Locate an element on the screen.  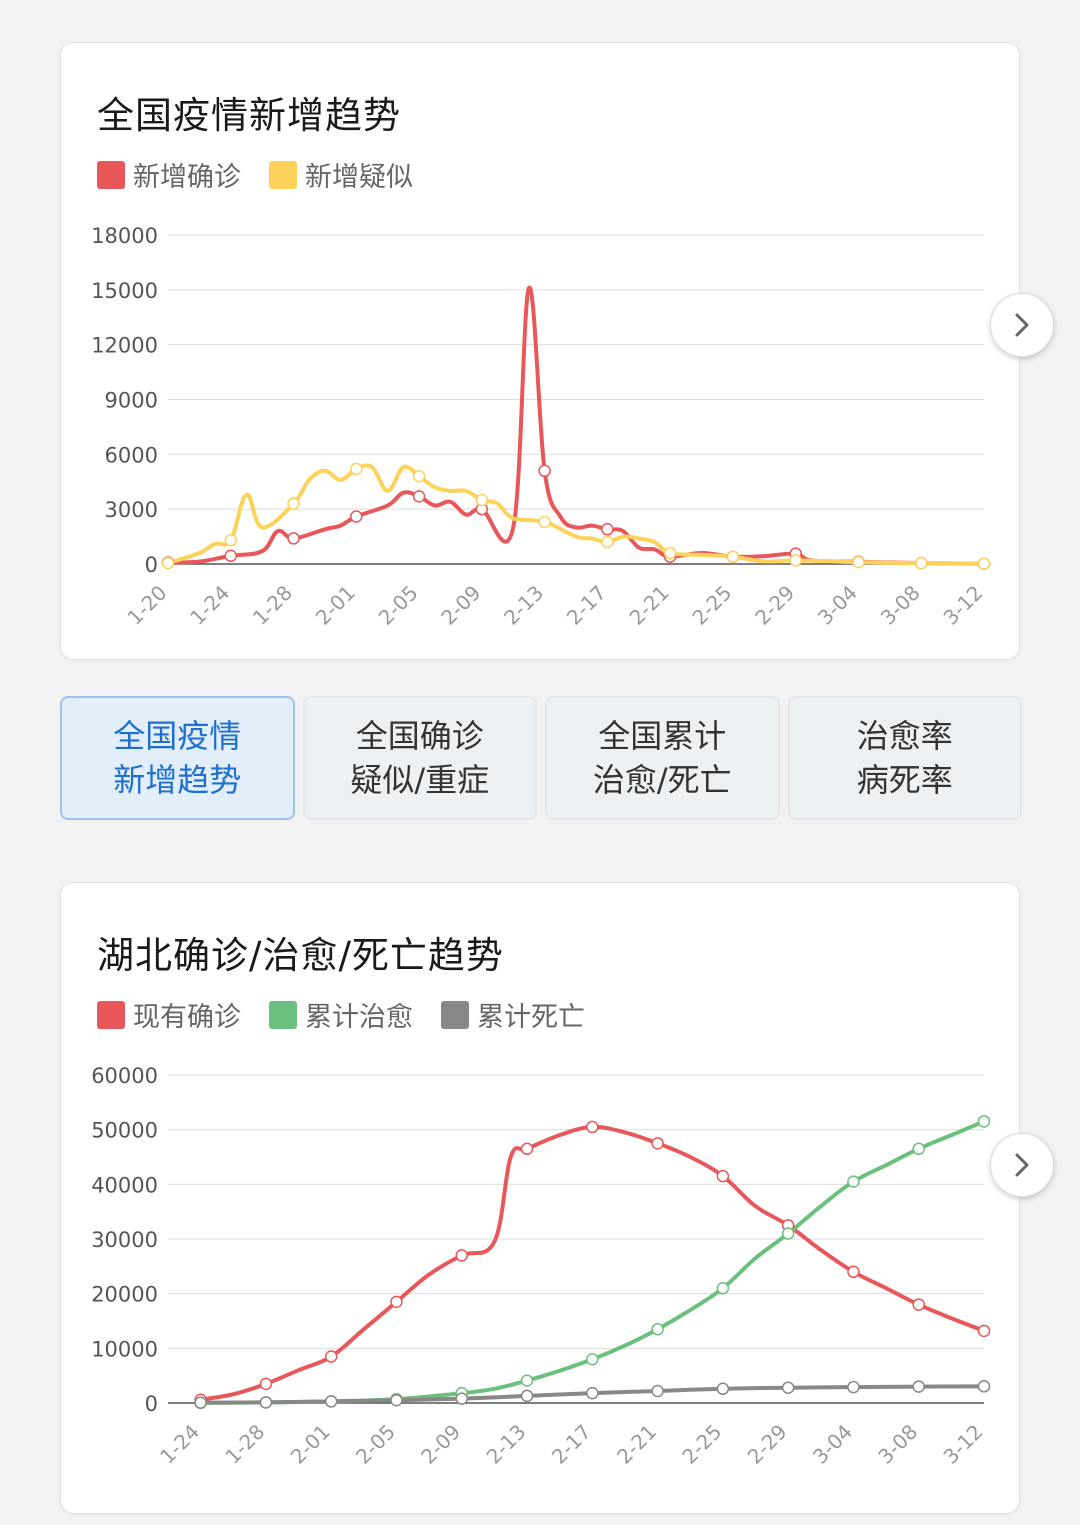
tab-label-line1: 全国疫情 is located at coordinates (177, 736).